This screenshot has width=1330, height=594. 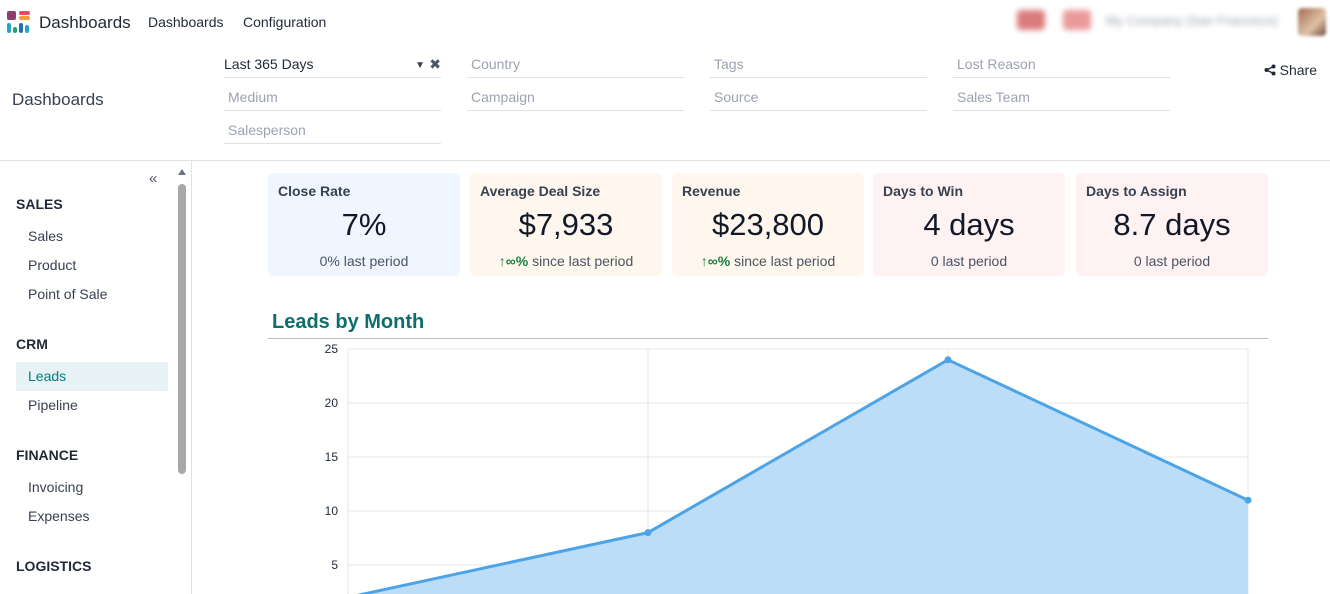 I want to click on kpi-value: 7%, so click(x=364, y=224).